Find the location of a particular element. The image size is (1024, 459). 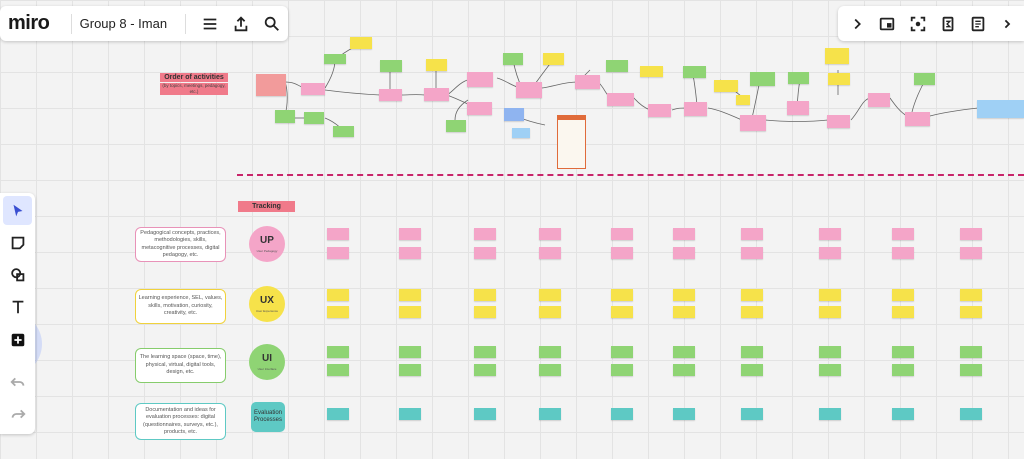

document-card is located at coordinates (571, 142).